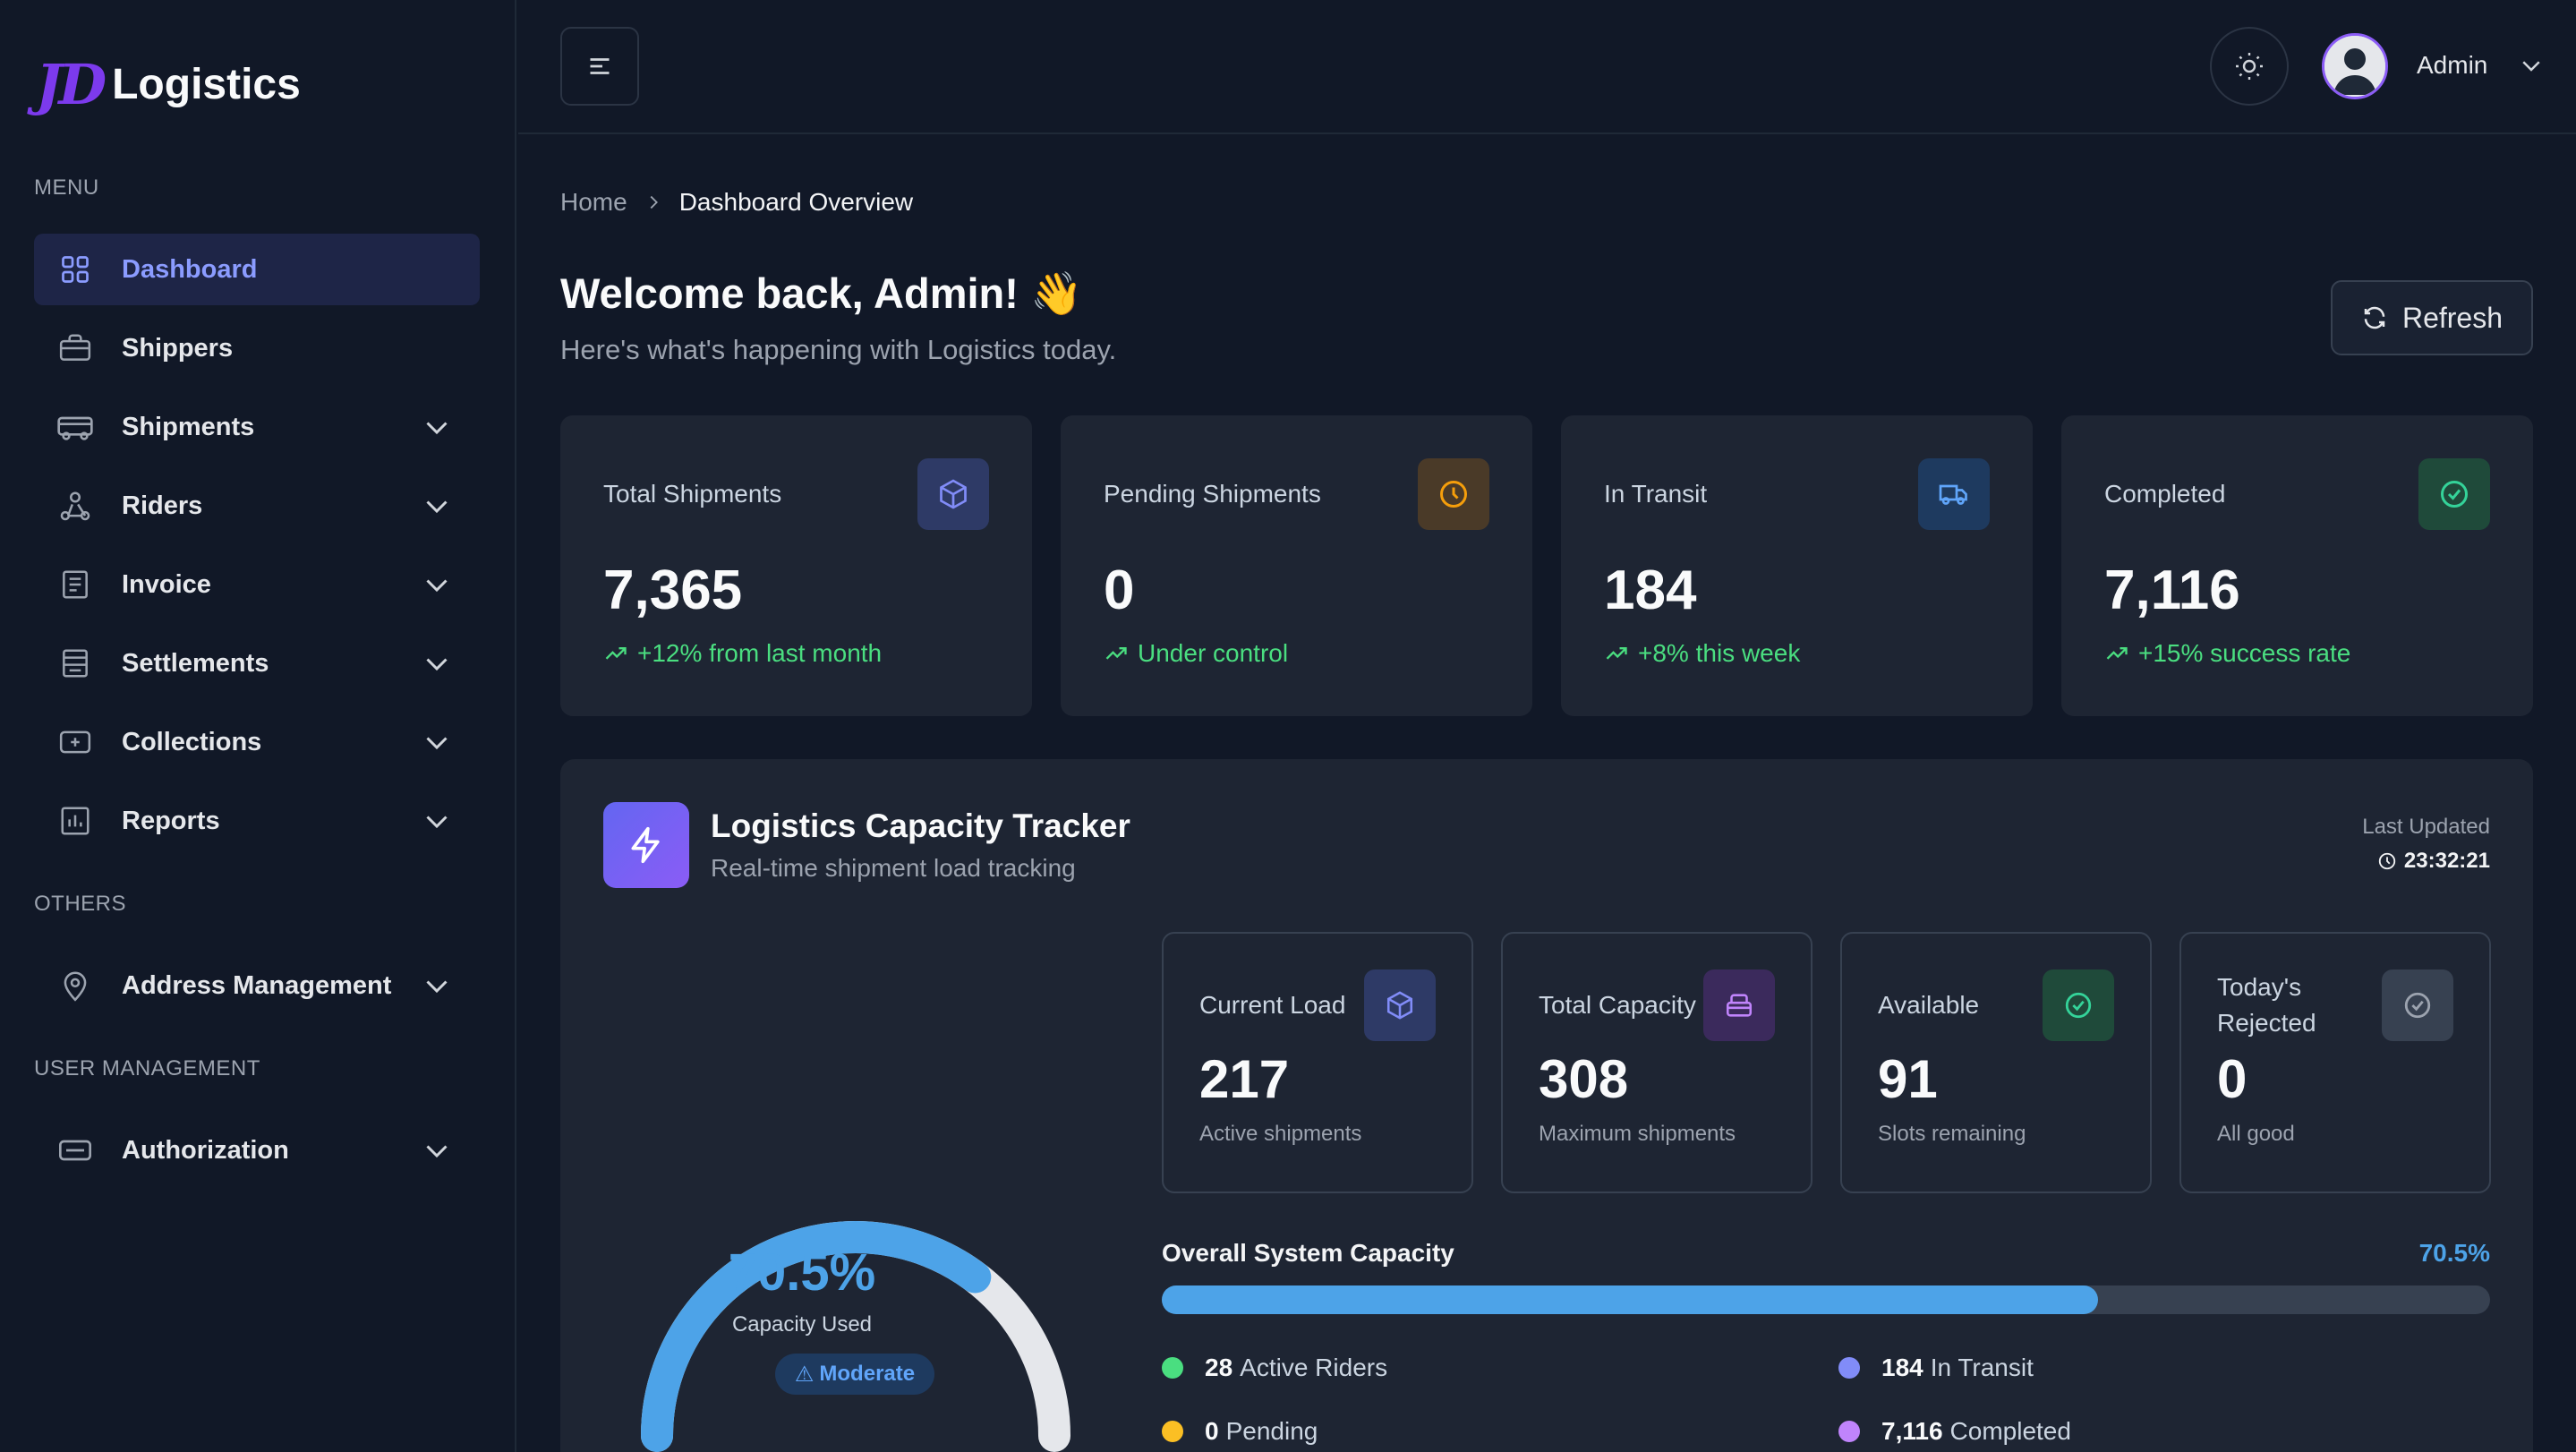 The image size is (2576, 1452). Describe the element at coordinates (1954, 1431) in the screenshot. I see `legend-item-completed: 7,116 Completed` at that location.